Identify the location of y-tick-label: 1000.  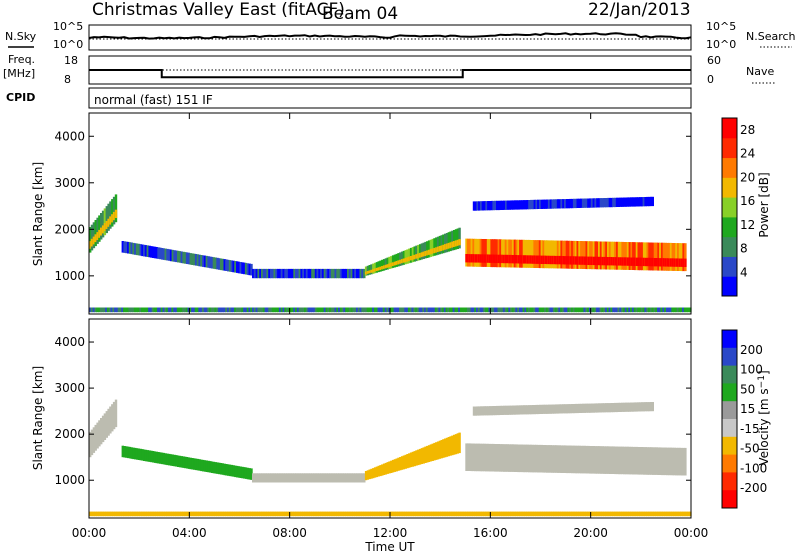
(69, 276).